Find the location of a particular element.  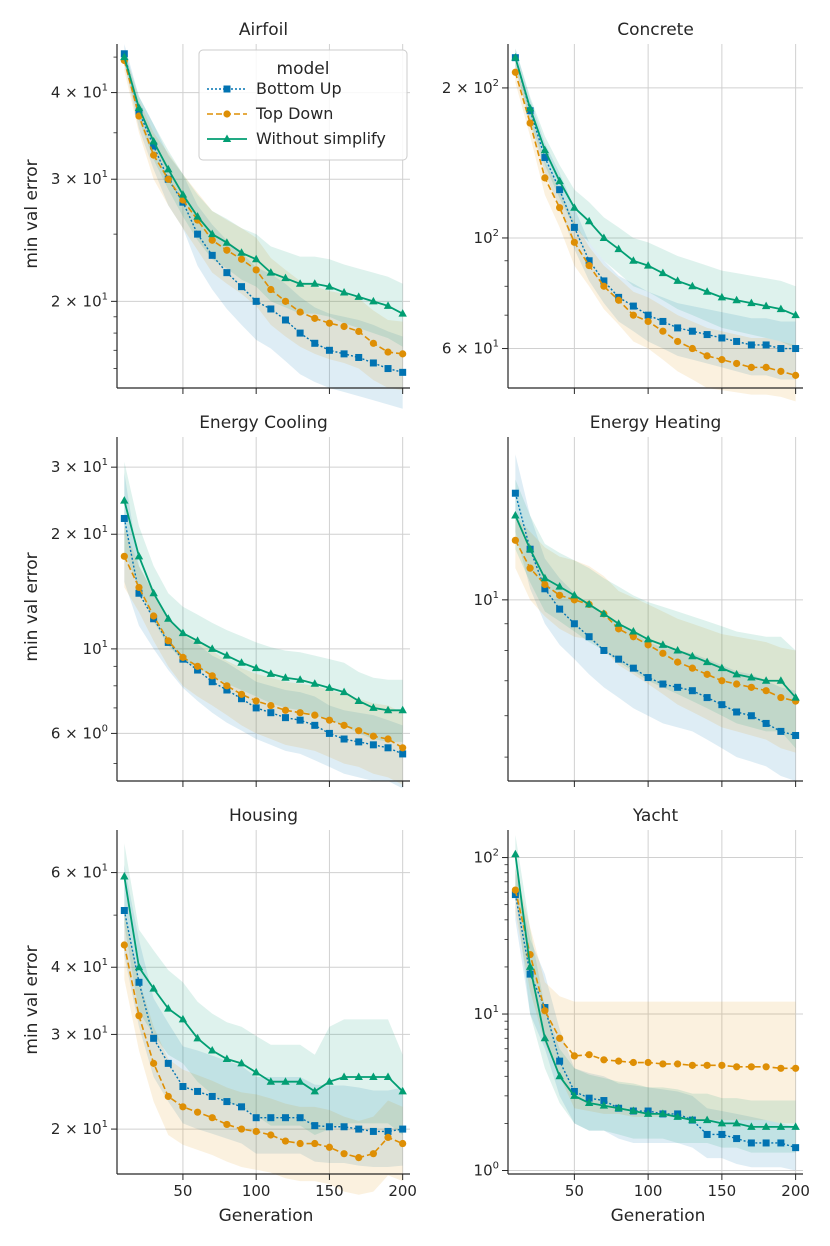

panel-energy-heating: 10¹ Energy Heating is located at coordinates (638, 600).